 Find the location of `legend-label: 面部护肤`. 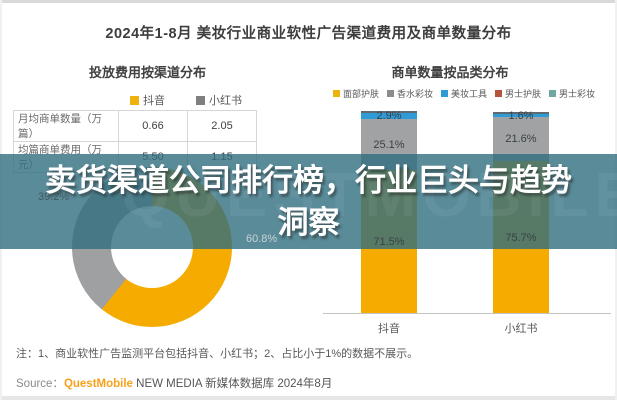

legend-label: 面部护肤 is located at coordinates (360, 94).